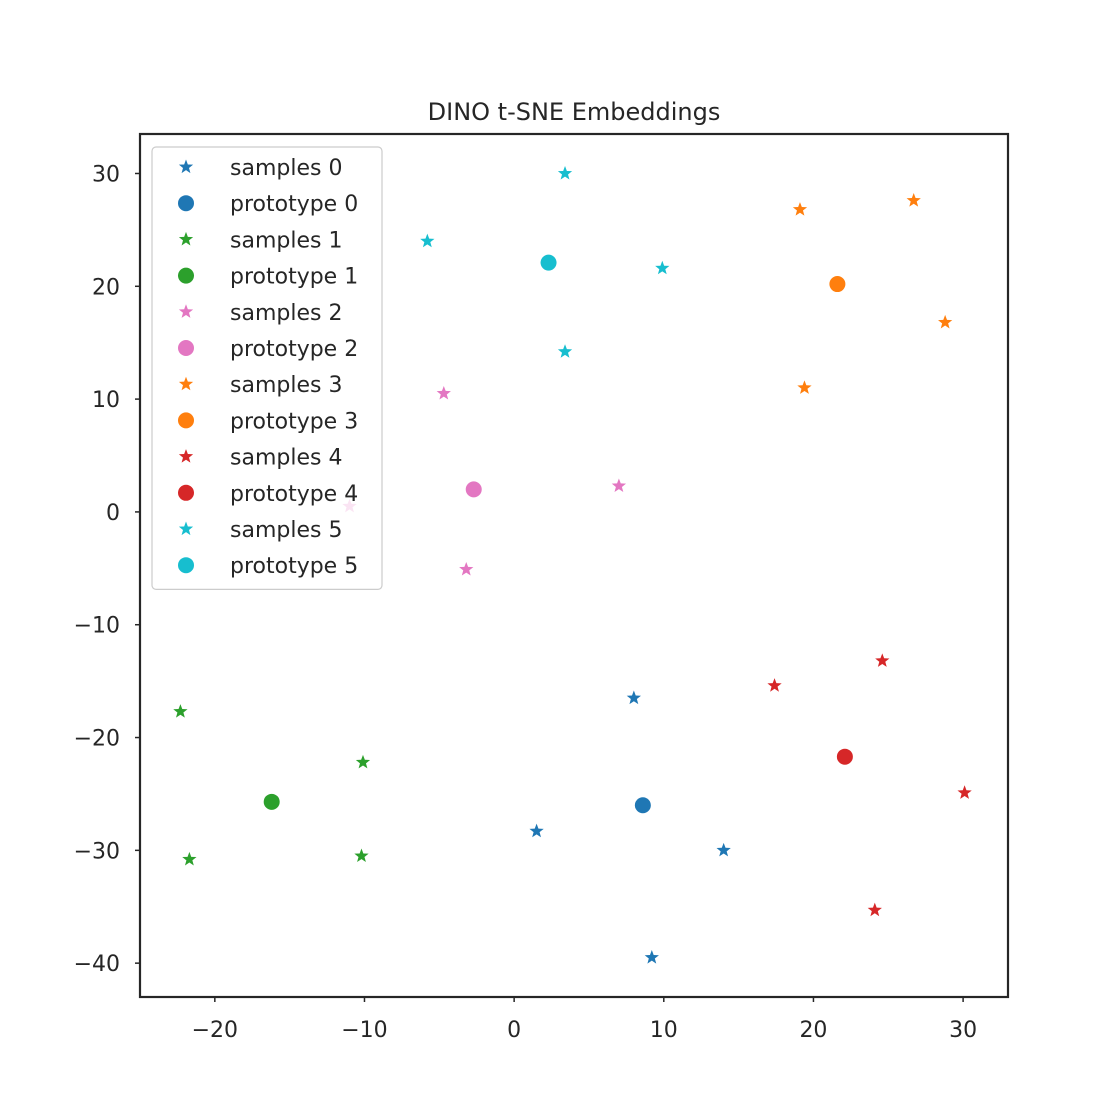 The width and height of the screenshot is (1120, 1120). I want to click on legend-entry-label: prototype 0, so click(294, 204).